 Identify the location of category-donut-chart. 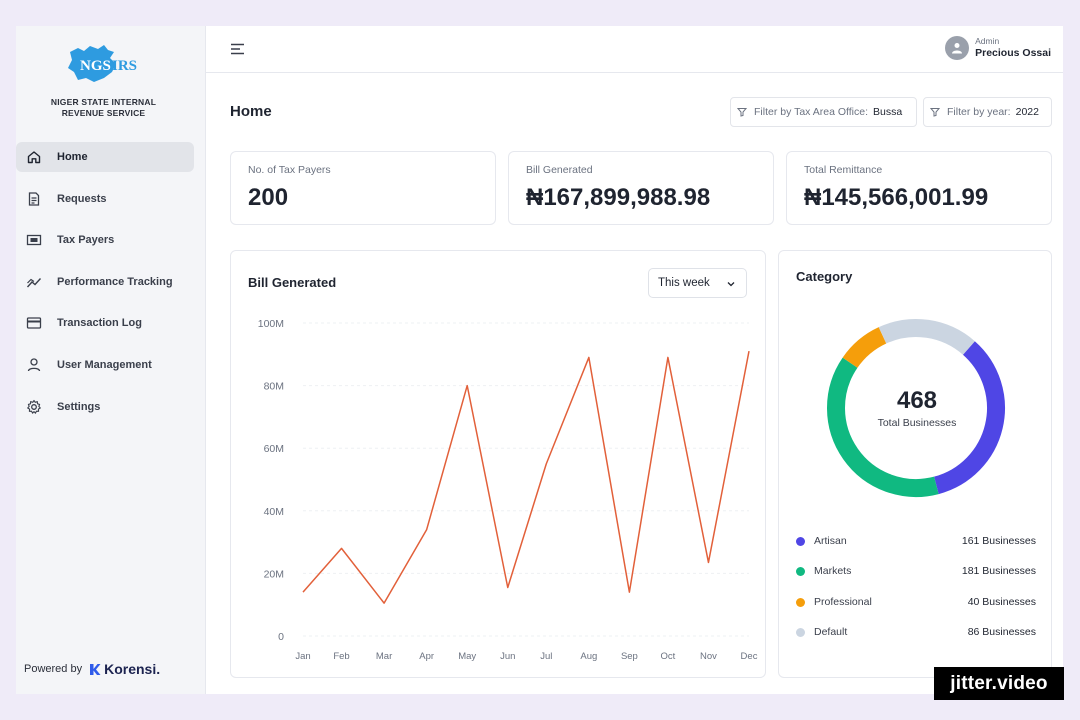
(916, 408).